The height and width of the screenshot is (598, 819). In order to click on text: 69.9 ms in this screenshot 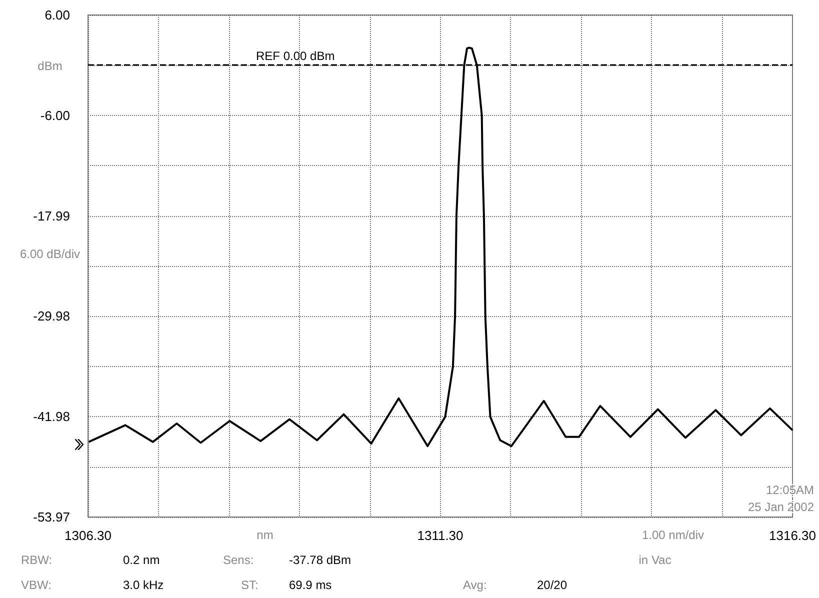, I will do `click(310, 585)`.